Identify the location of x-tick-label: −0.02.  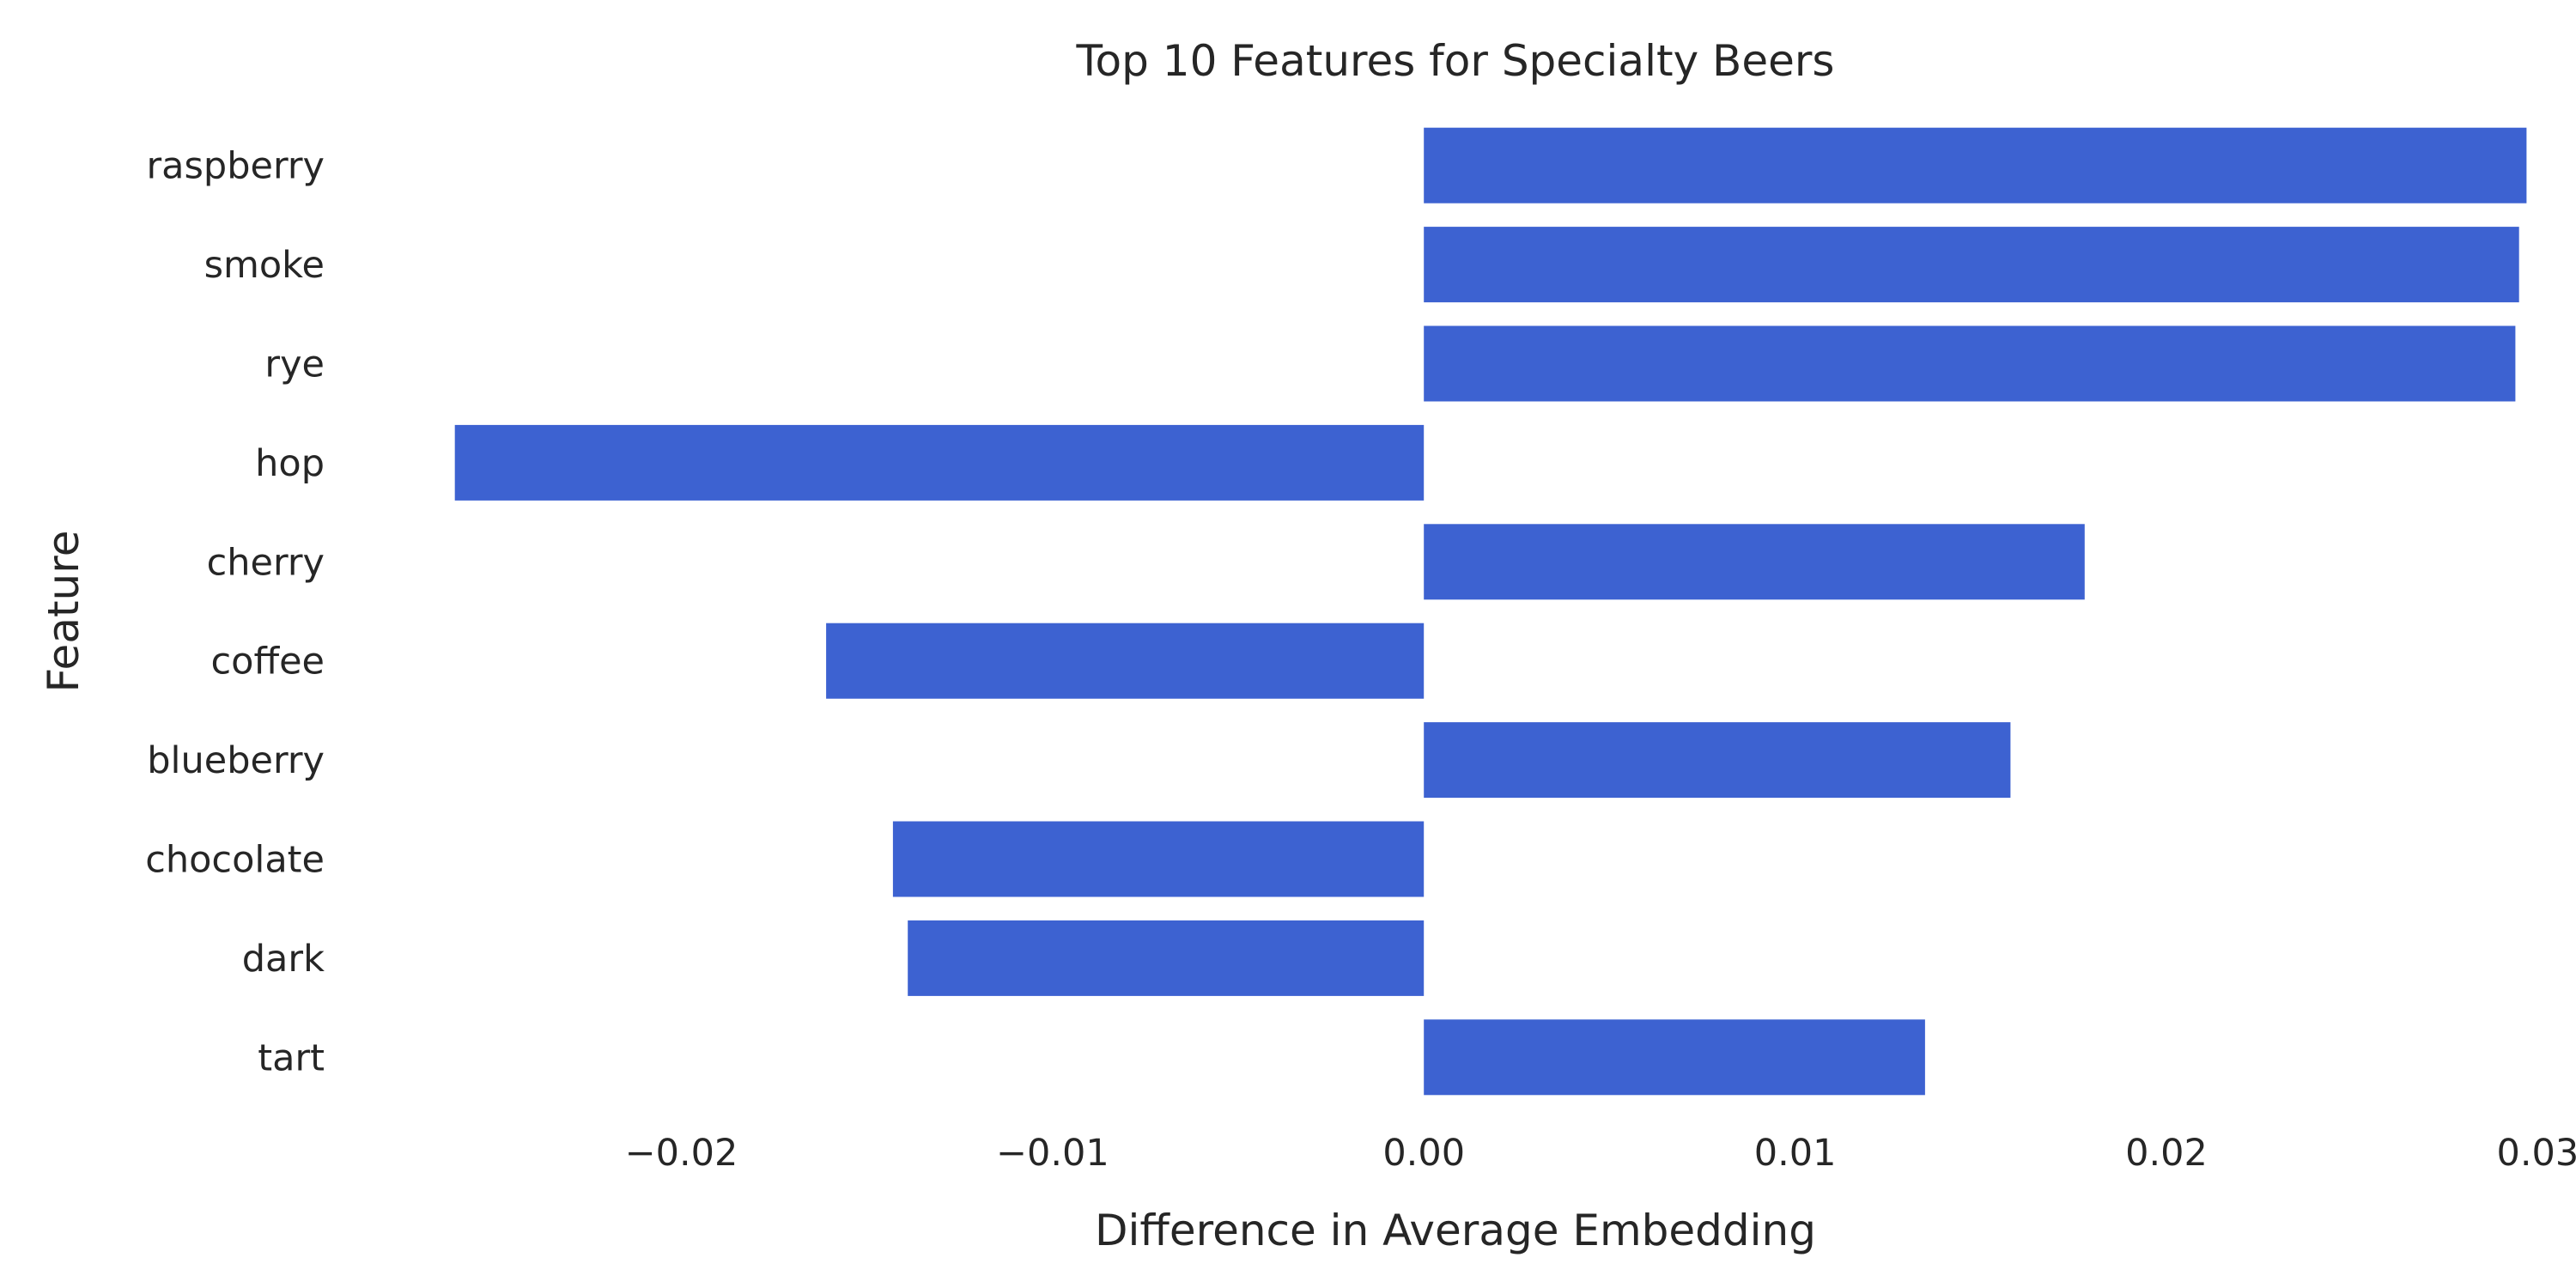
(682, 1153).